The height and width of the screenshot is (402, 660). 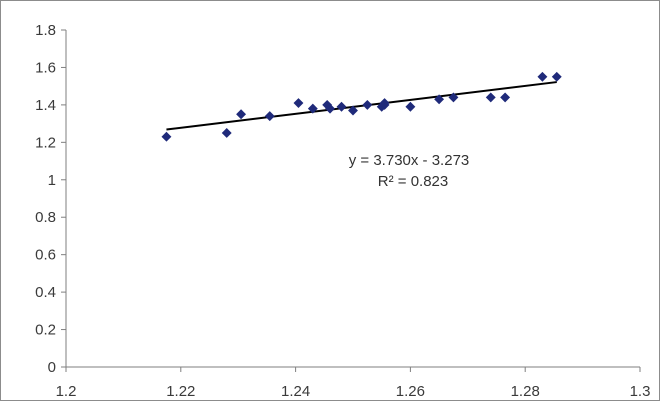 What do you see at coordinates (180, 391) in the screenshot?
I see `x-tick-label: 1.22` at bounding box center [180, 391].